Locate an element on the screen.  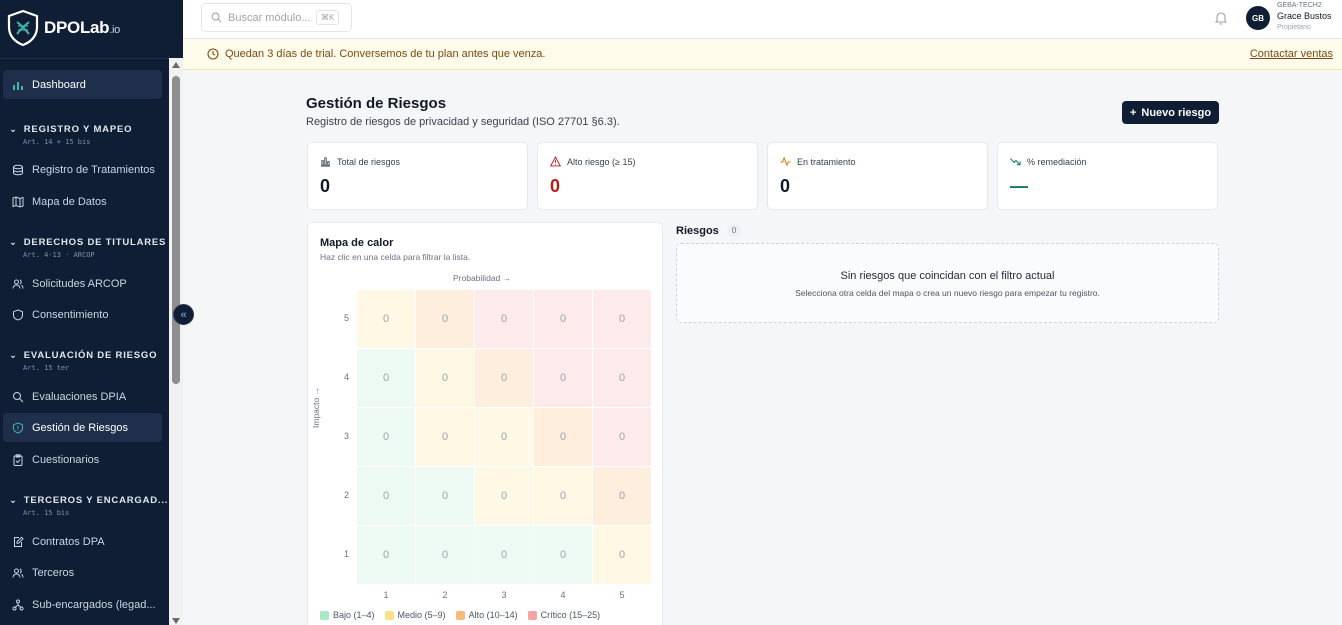
sidebar-item-mapa-datos: Mapa de Datos is located at coordinates (82, 201).